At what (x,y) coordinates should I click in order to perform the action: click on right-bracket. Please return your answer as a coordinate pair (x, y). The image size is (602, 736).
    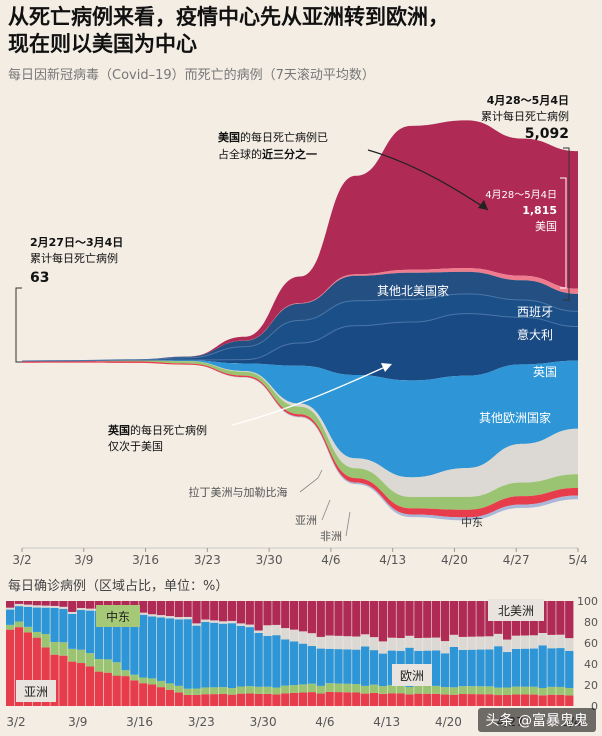
    Looking at the image, I should click on (566, 224).